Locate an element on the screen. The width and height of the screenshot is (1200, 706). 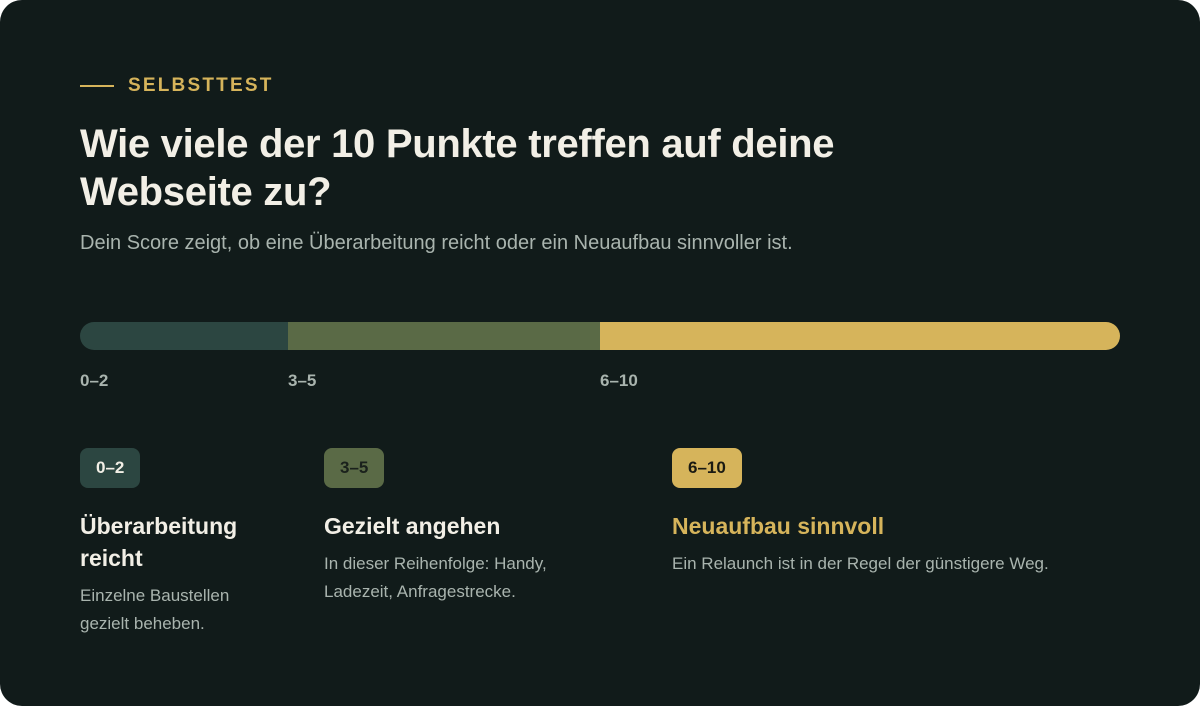
scale-segment-low is located at coordinates (184, 336).